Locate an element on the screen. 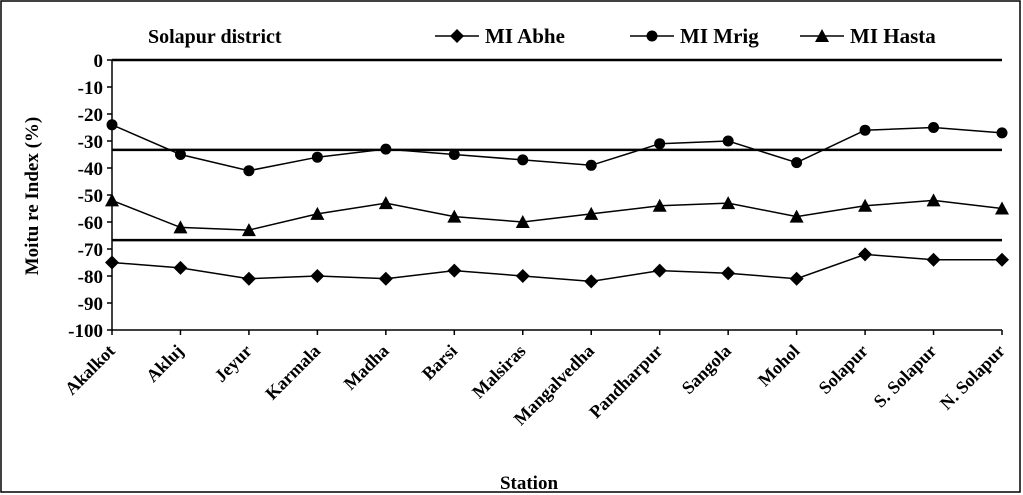 The height and width of the screenshot is (495, 1023). x-axis-title: Station is located at coordinates (529, 483).